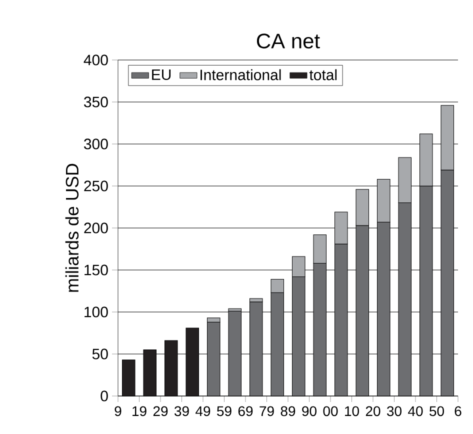 The width and height of the screenshot is (473, 434). I want to click on chart-title: CA net, so click(288, 41).